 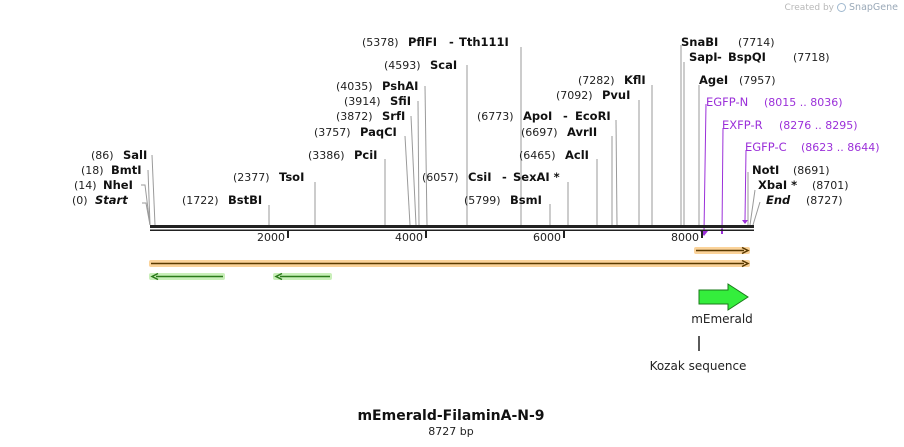 What do you see at coordinates (370, 116) in the screenshot?
I see `site-srfi: (3872) SrfI` at bounding box center [370, 116].